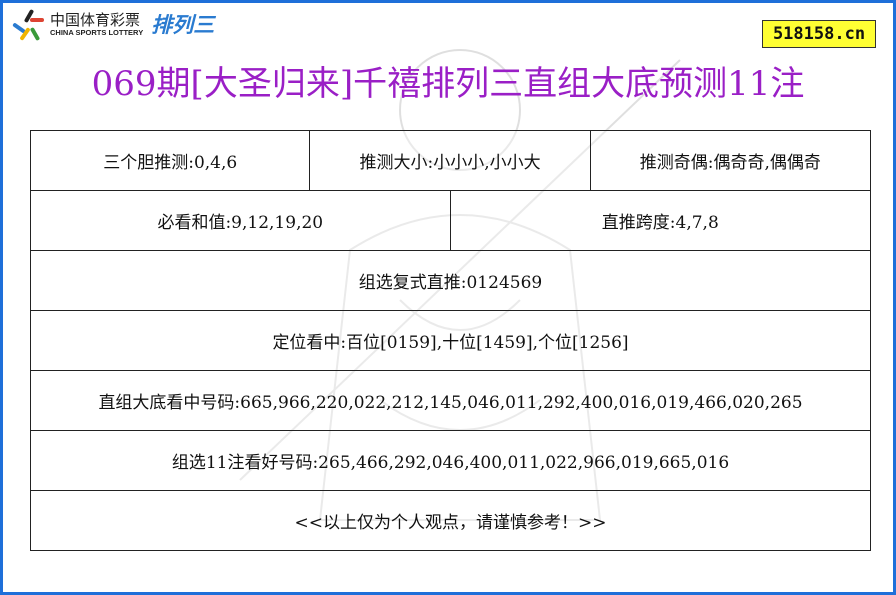 This screenshot has width=896, height=595. I want to click on site-badge: 518158.cn, so click(819, 34).